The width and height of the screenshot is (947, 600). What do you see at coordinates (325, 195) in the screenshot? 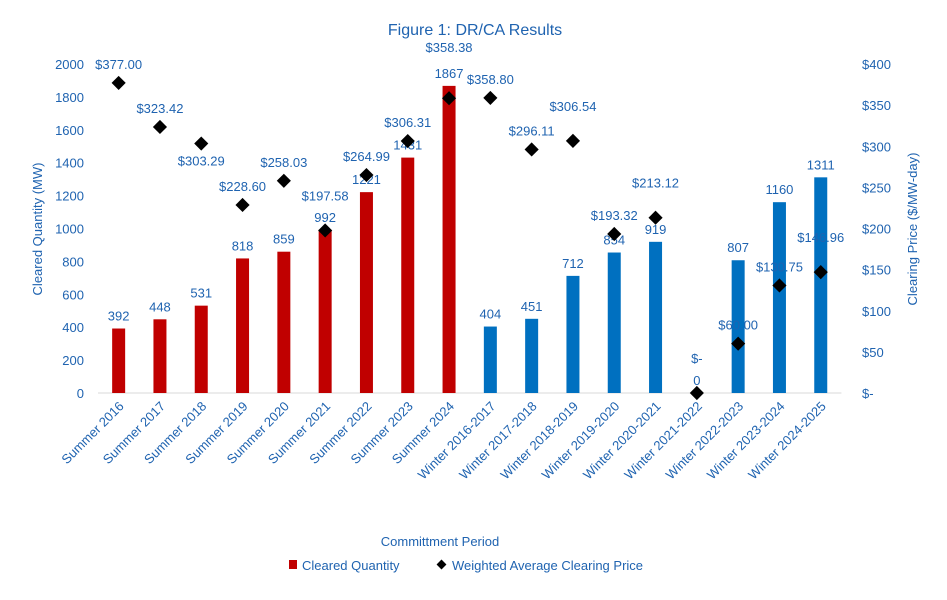
I see `price-label: $197.58` at bounding box center [325, 195].